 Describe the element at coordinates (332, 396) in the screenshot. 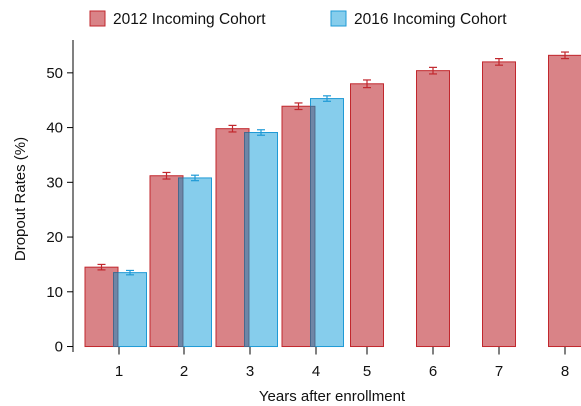

I see `x-axis-title: Years after enrollment` at that location.